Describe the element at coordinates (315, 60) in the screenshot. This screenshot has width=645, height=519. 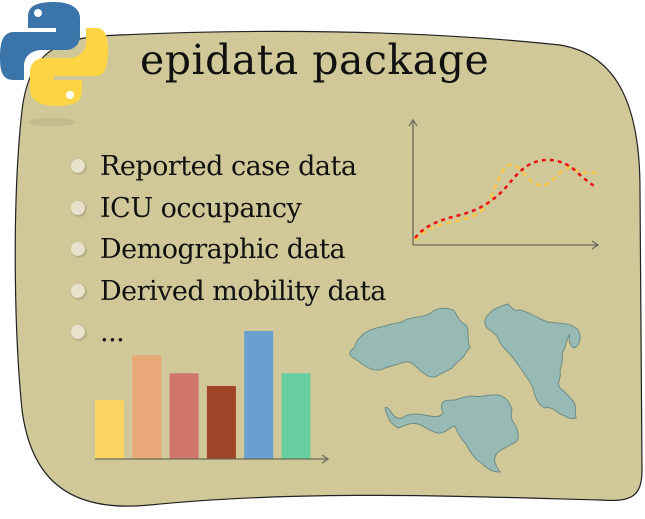
I see `page-title: epidata package` at that location.